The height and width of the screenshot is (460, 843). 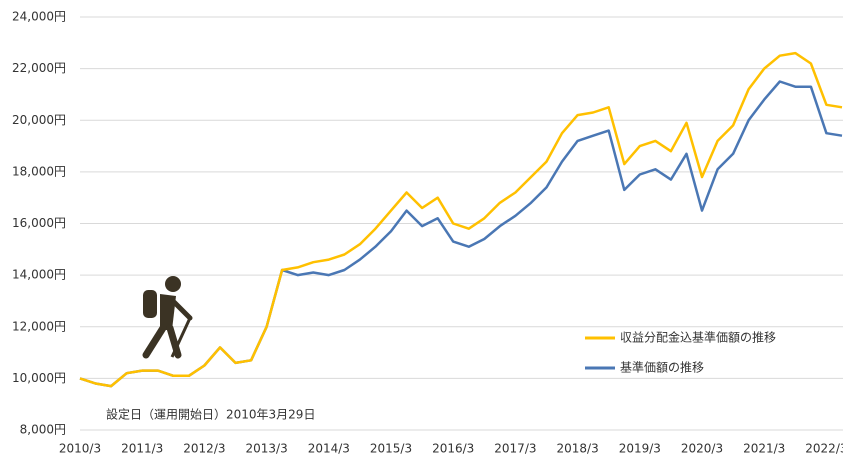 What do you see at coordinates (824, 449) in the screenshot?
I see `x-tick-label: 2022/3` at bounding box center [824, 449].